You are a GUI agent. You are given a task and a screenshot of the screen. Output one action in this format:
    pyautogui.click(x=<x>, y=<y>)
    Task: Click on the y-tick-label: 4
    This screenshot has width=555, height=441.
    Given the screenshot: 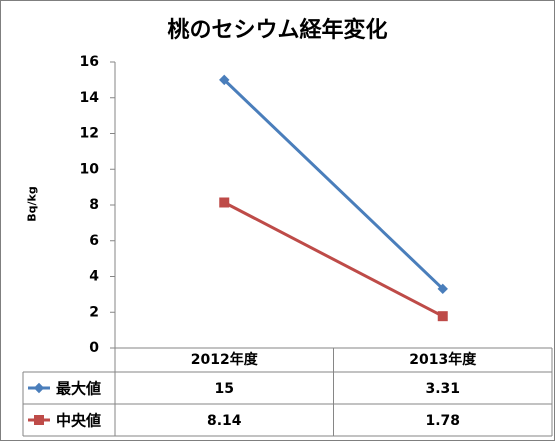 What is the action you would take?
    pyautogui.click(x=94, y=277)
    